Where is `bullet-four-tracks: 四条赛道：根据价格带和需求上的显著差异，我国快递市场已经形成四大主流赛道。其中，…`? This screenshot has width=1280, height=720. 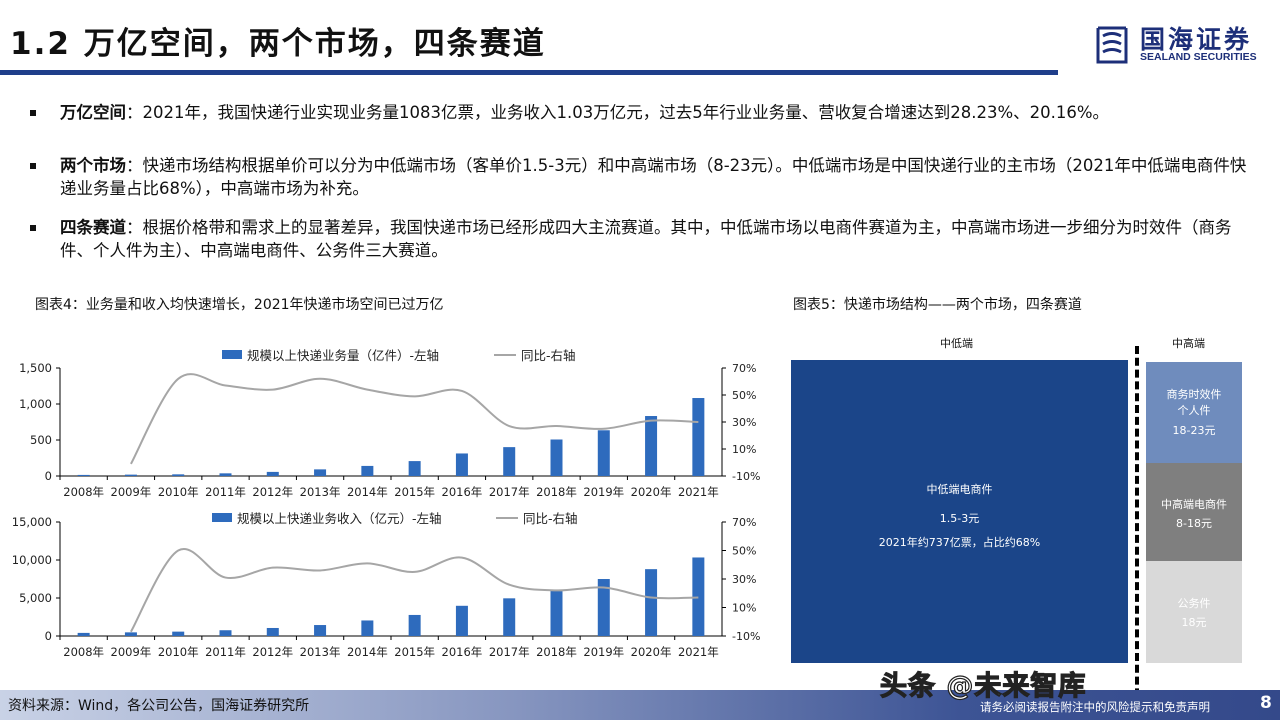
bullet-four-tracks: 四条赛道：根据价格带和需求上的显著差异，我国快递市场已经形成四大主流赛道。其中，… is located at coordinates (642, 239).